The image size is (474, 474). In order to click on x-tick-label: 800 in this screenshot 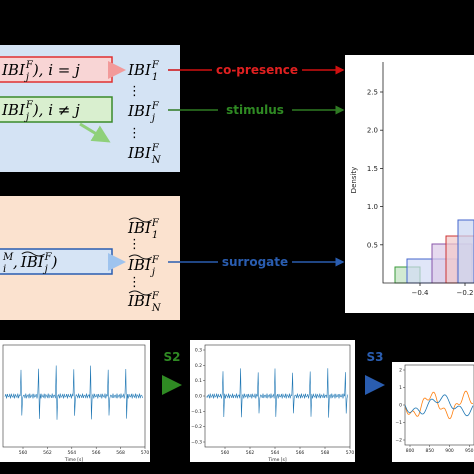, I will do `click(410, 451)`.